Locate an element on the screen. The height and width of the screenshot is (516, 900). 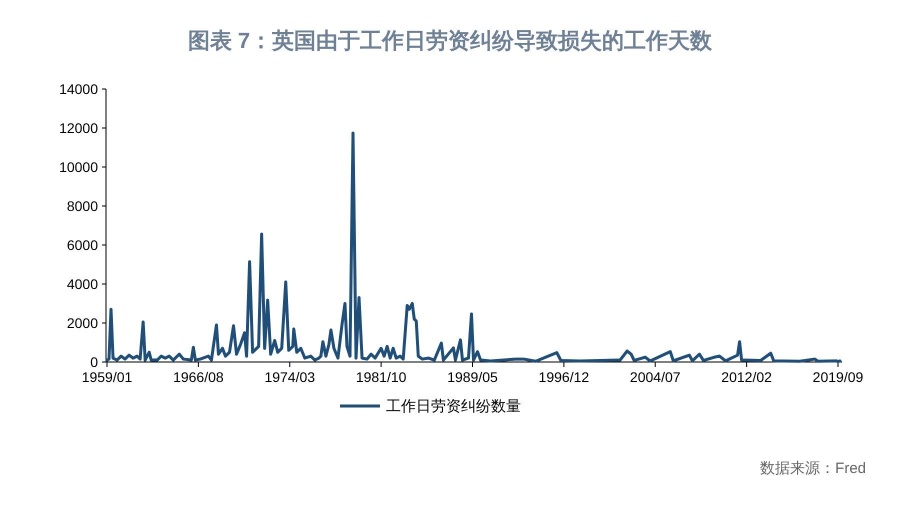
x-tick-label: 1996/12 is located at coordinates (564, 377).